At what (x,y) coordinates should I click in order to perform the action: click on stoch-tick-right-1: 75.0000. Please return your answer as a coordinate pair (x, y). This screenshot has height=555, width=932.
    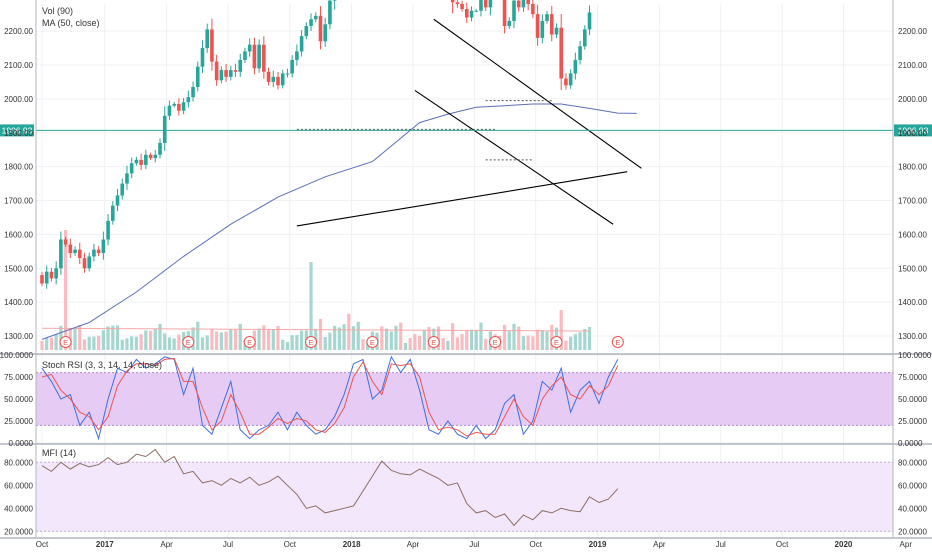
    Looking at the image, I should click on (912, 377).